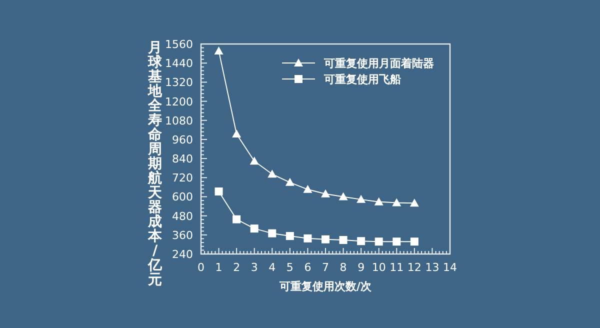 Image resolution: width=600 pixels, height=328 pixels. Describe the element at coordinates (182, 159) in the screenshot. I see `y-tick-label: 840` at that location.